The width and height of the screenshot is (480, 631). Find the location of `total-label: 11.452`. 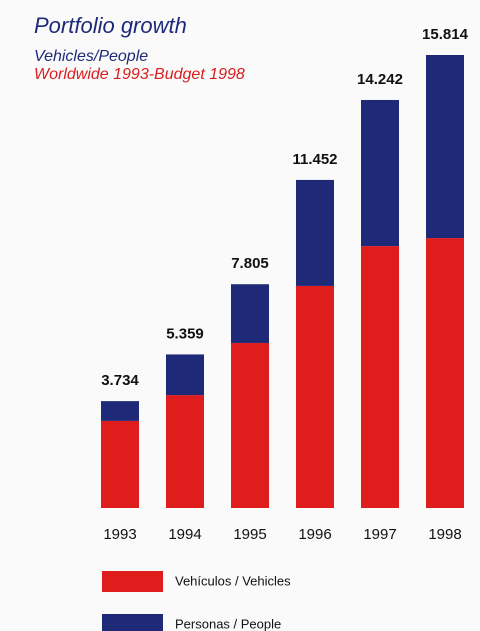

total-label: 11.452 is located at coordinates (314, 159).